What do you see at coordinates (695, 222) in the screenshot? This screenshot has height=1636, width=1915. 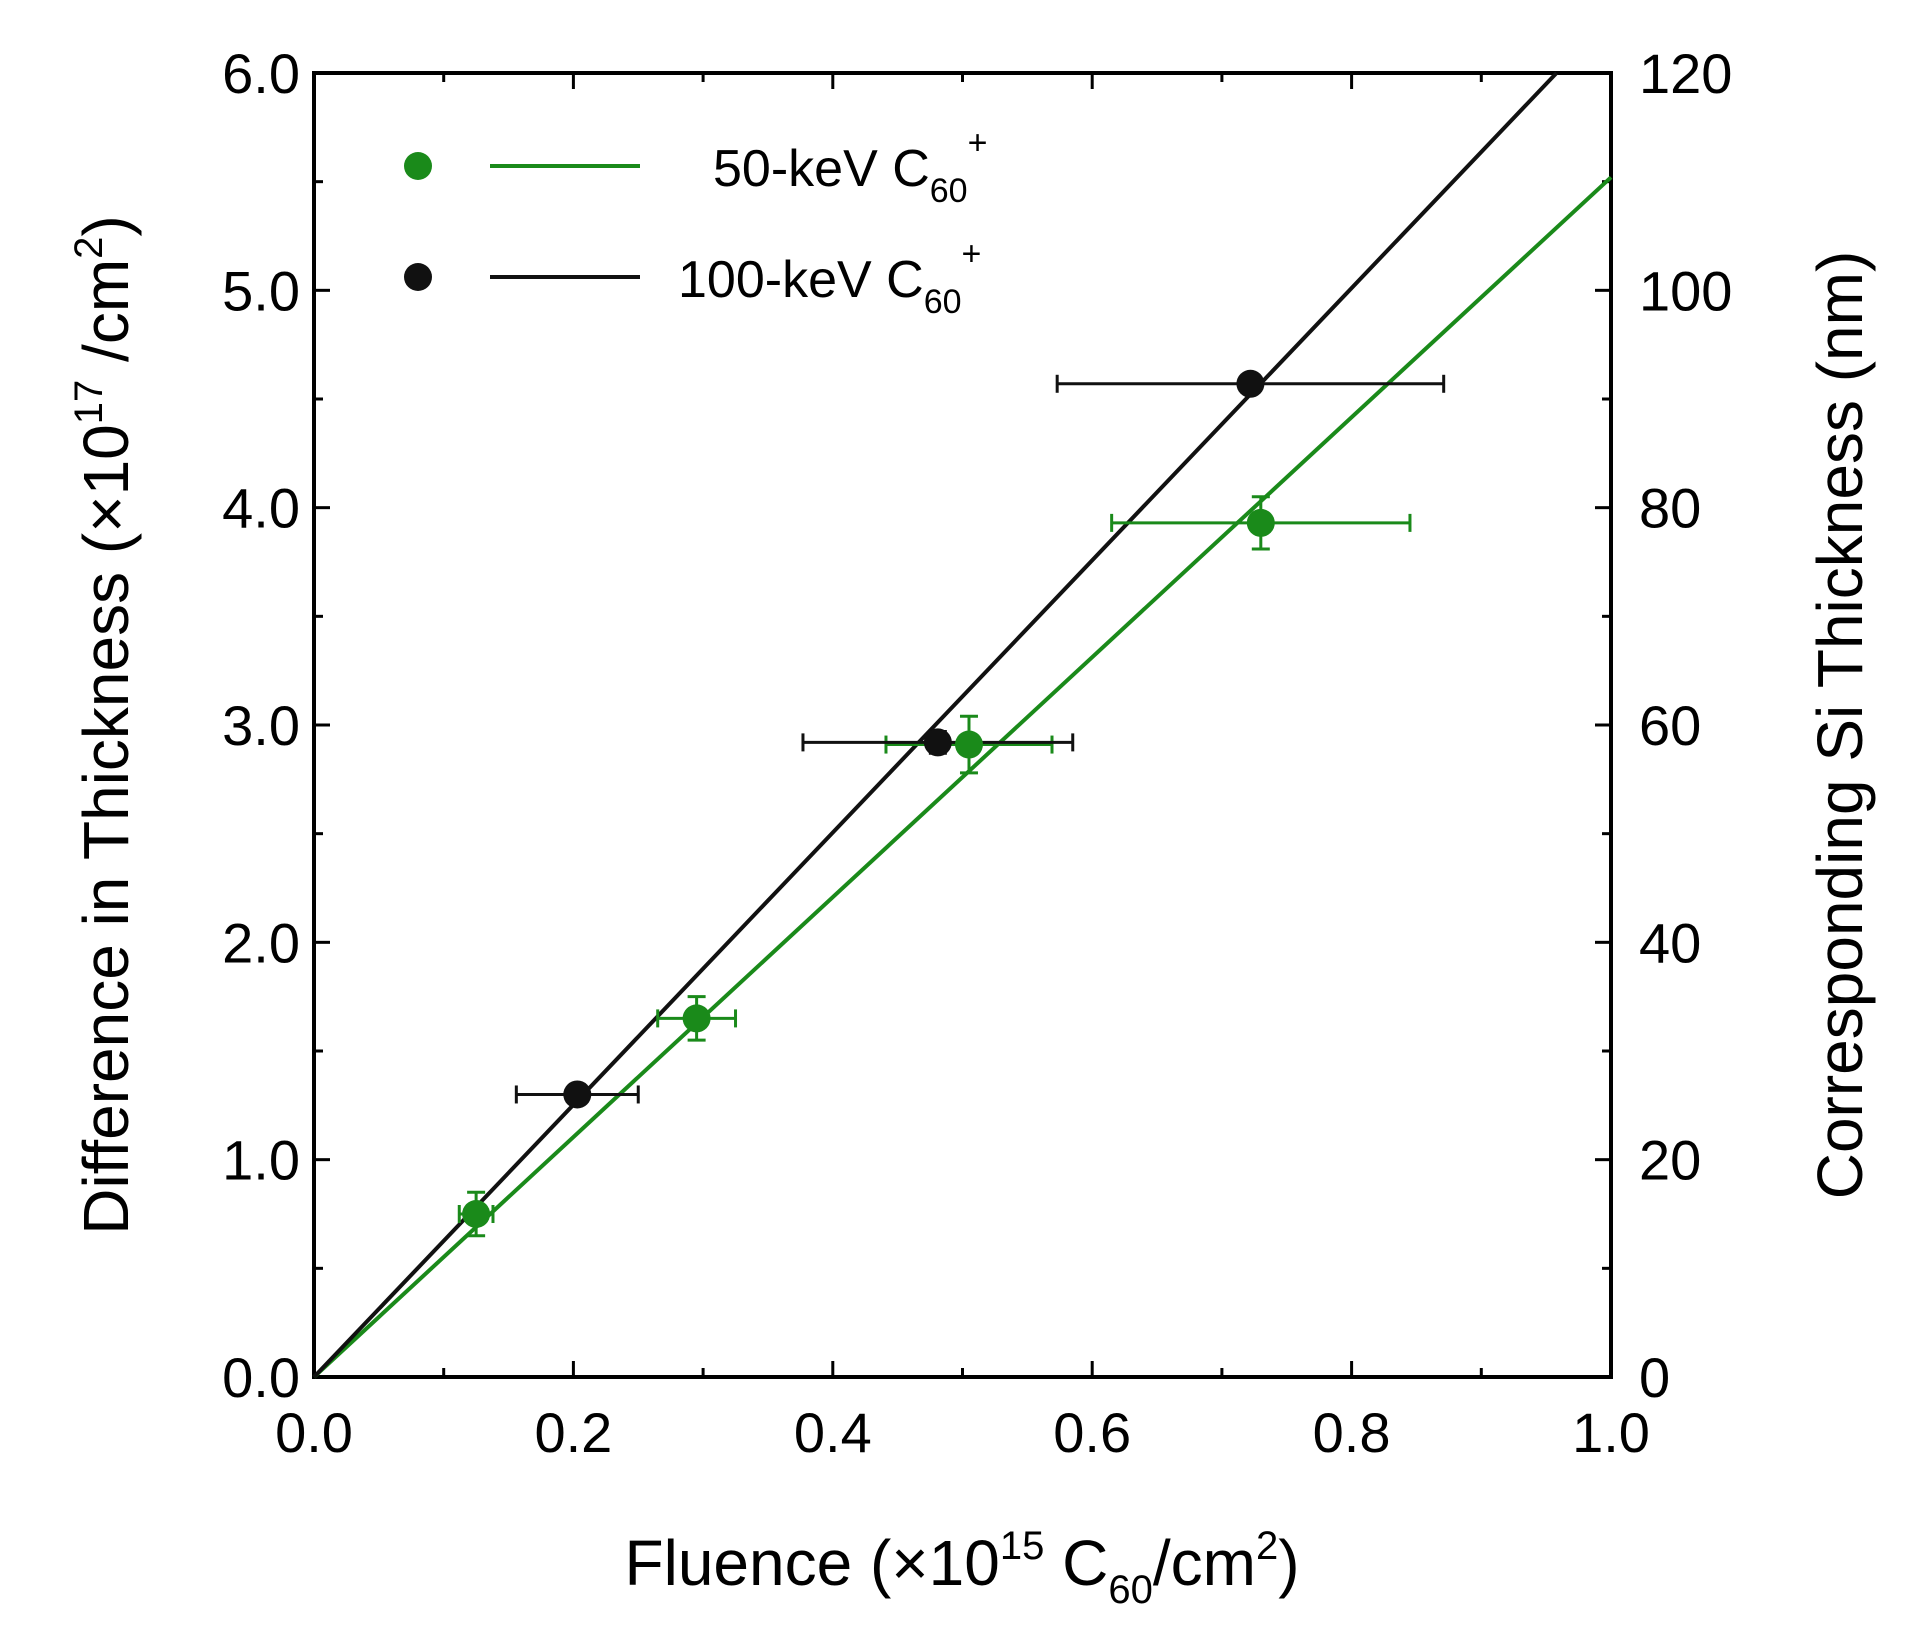 I see `legend: 50-keV C60+ 100-keV C60+` at bounding box center [695, 222].